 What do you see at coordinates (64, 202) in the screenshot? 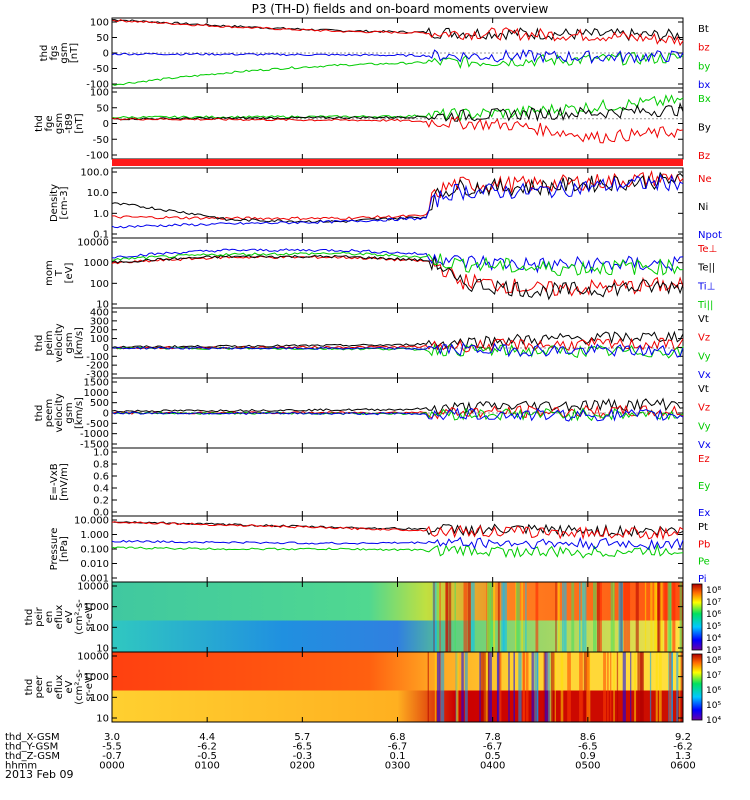
I see `y-axis-label: [cm-3]` at bounding box center [64, 202].